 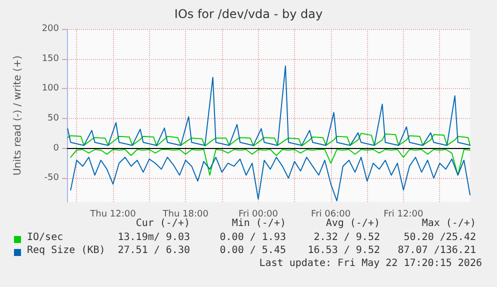 I want to click on text: Max (-/+), so click(x=449, y=223).